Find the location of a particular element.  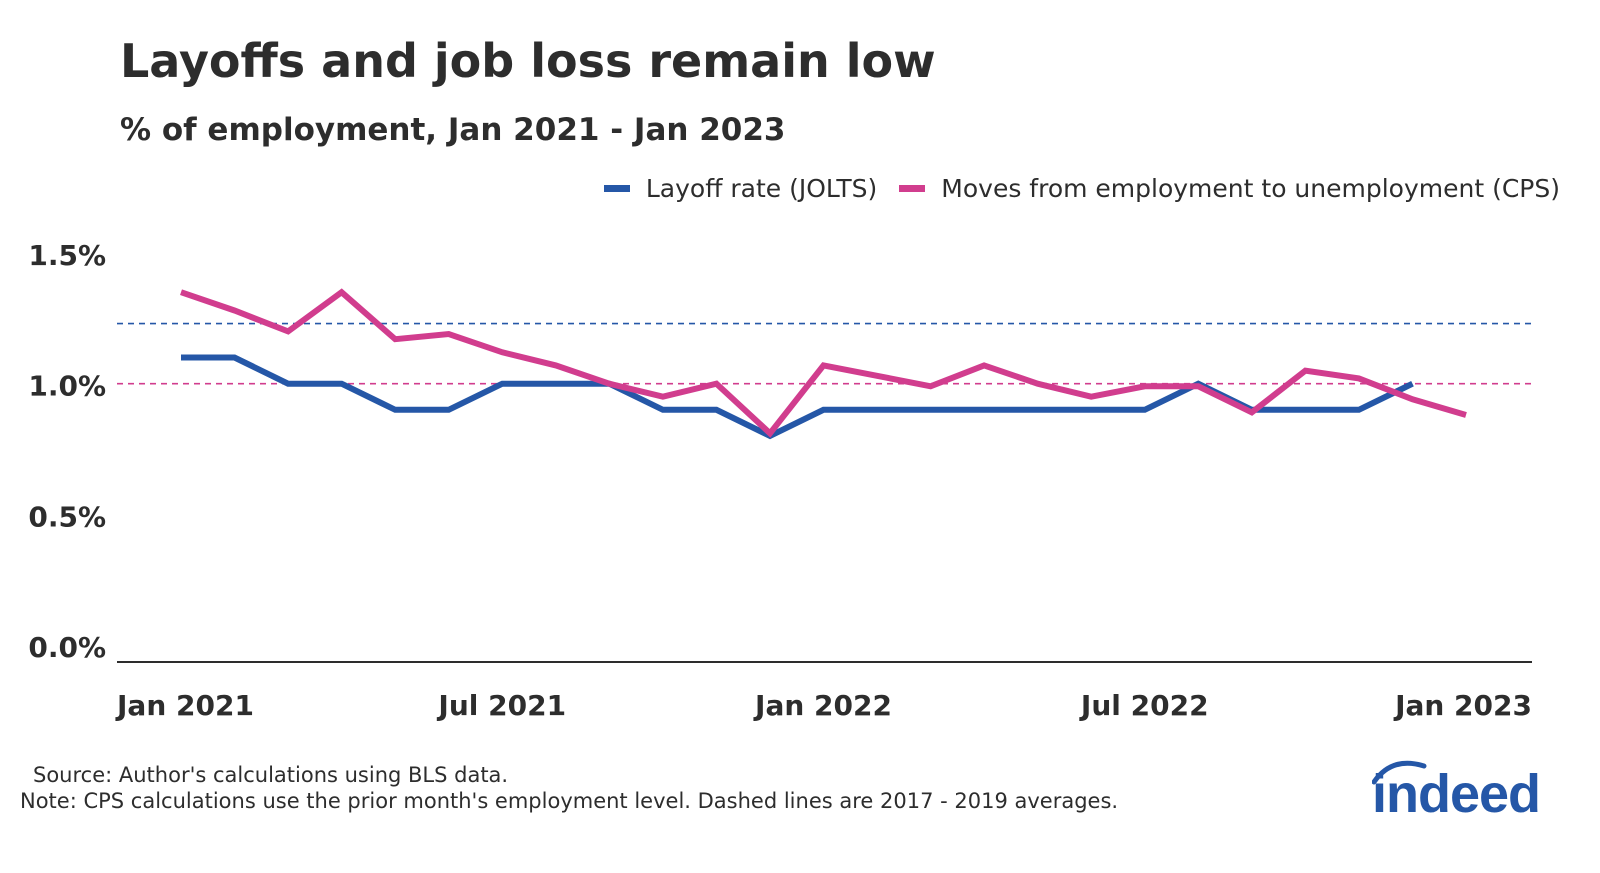

y-tick-label: 1.5% is located at coordinates (67, 255).